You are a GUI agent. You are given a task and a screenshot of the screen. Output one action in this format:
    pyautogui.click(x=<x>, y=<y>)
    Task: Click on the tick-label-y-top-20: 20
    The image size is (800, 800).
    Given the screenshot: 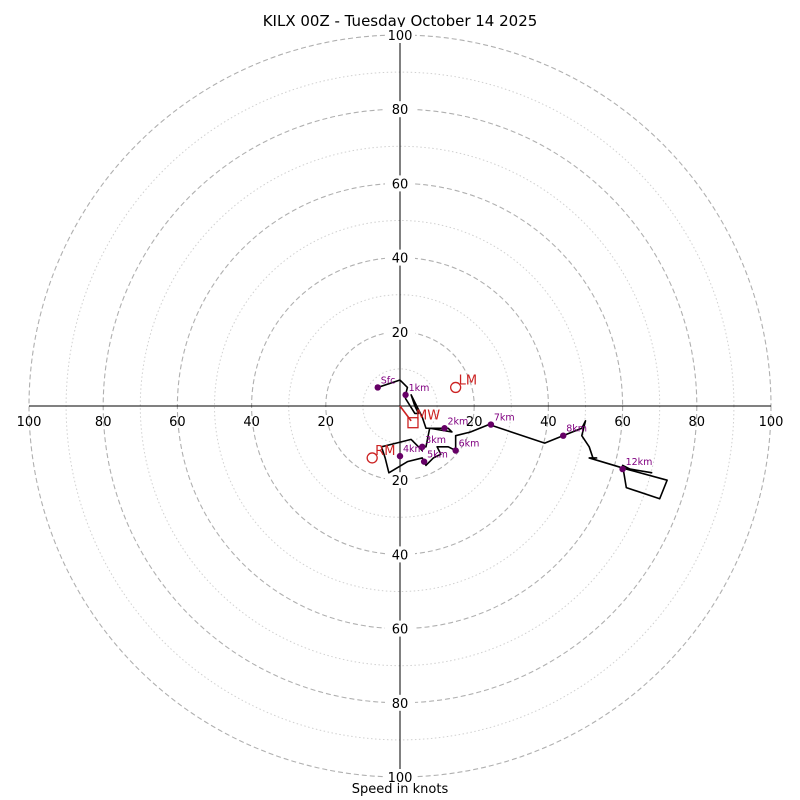 What is the action you would take?
    pyautogui.click(x=400, y=333)
    